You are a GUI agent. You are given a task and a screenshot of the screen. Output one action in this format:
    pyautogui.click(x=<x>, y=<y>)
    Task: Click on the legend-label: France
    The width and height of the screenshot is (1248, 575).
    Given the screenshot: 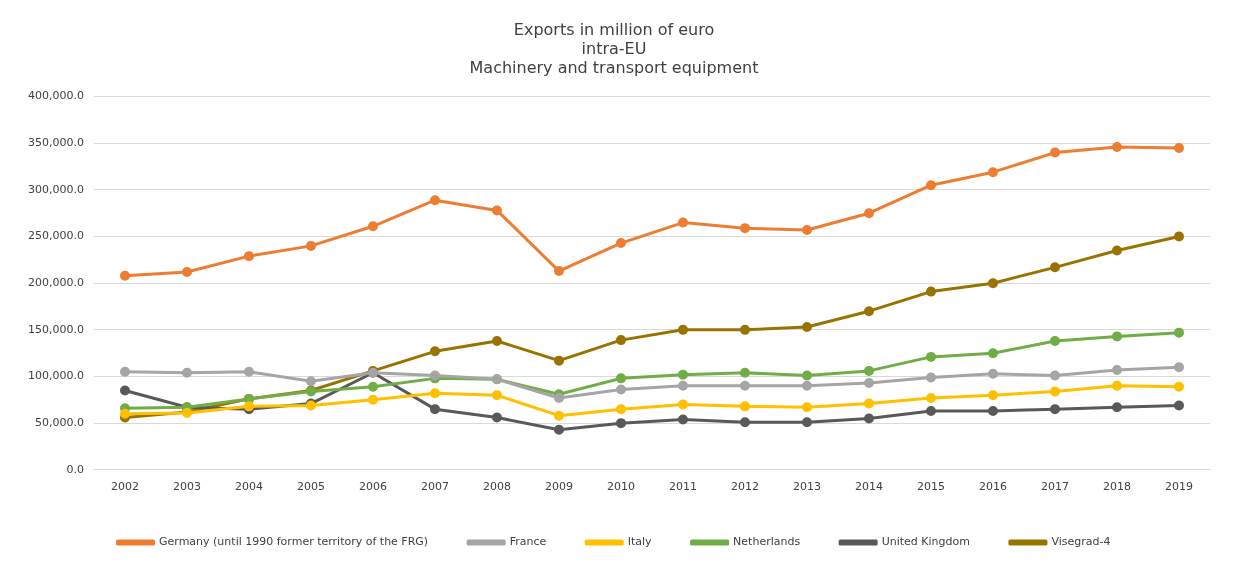 What is the action you would take?
    pyautogui.click(x=528, y=542)
    